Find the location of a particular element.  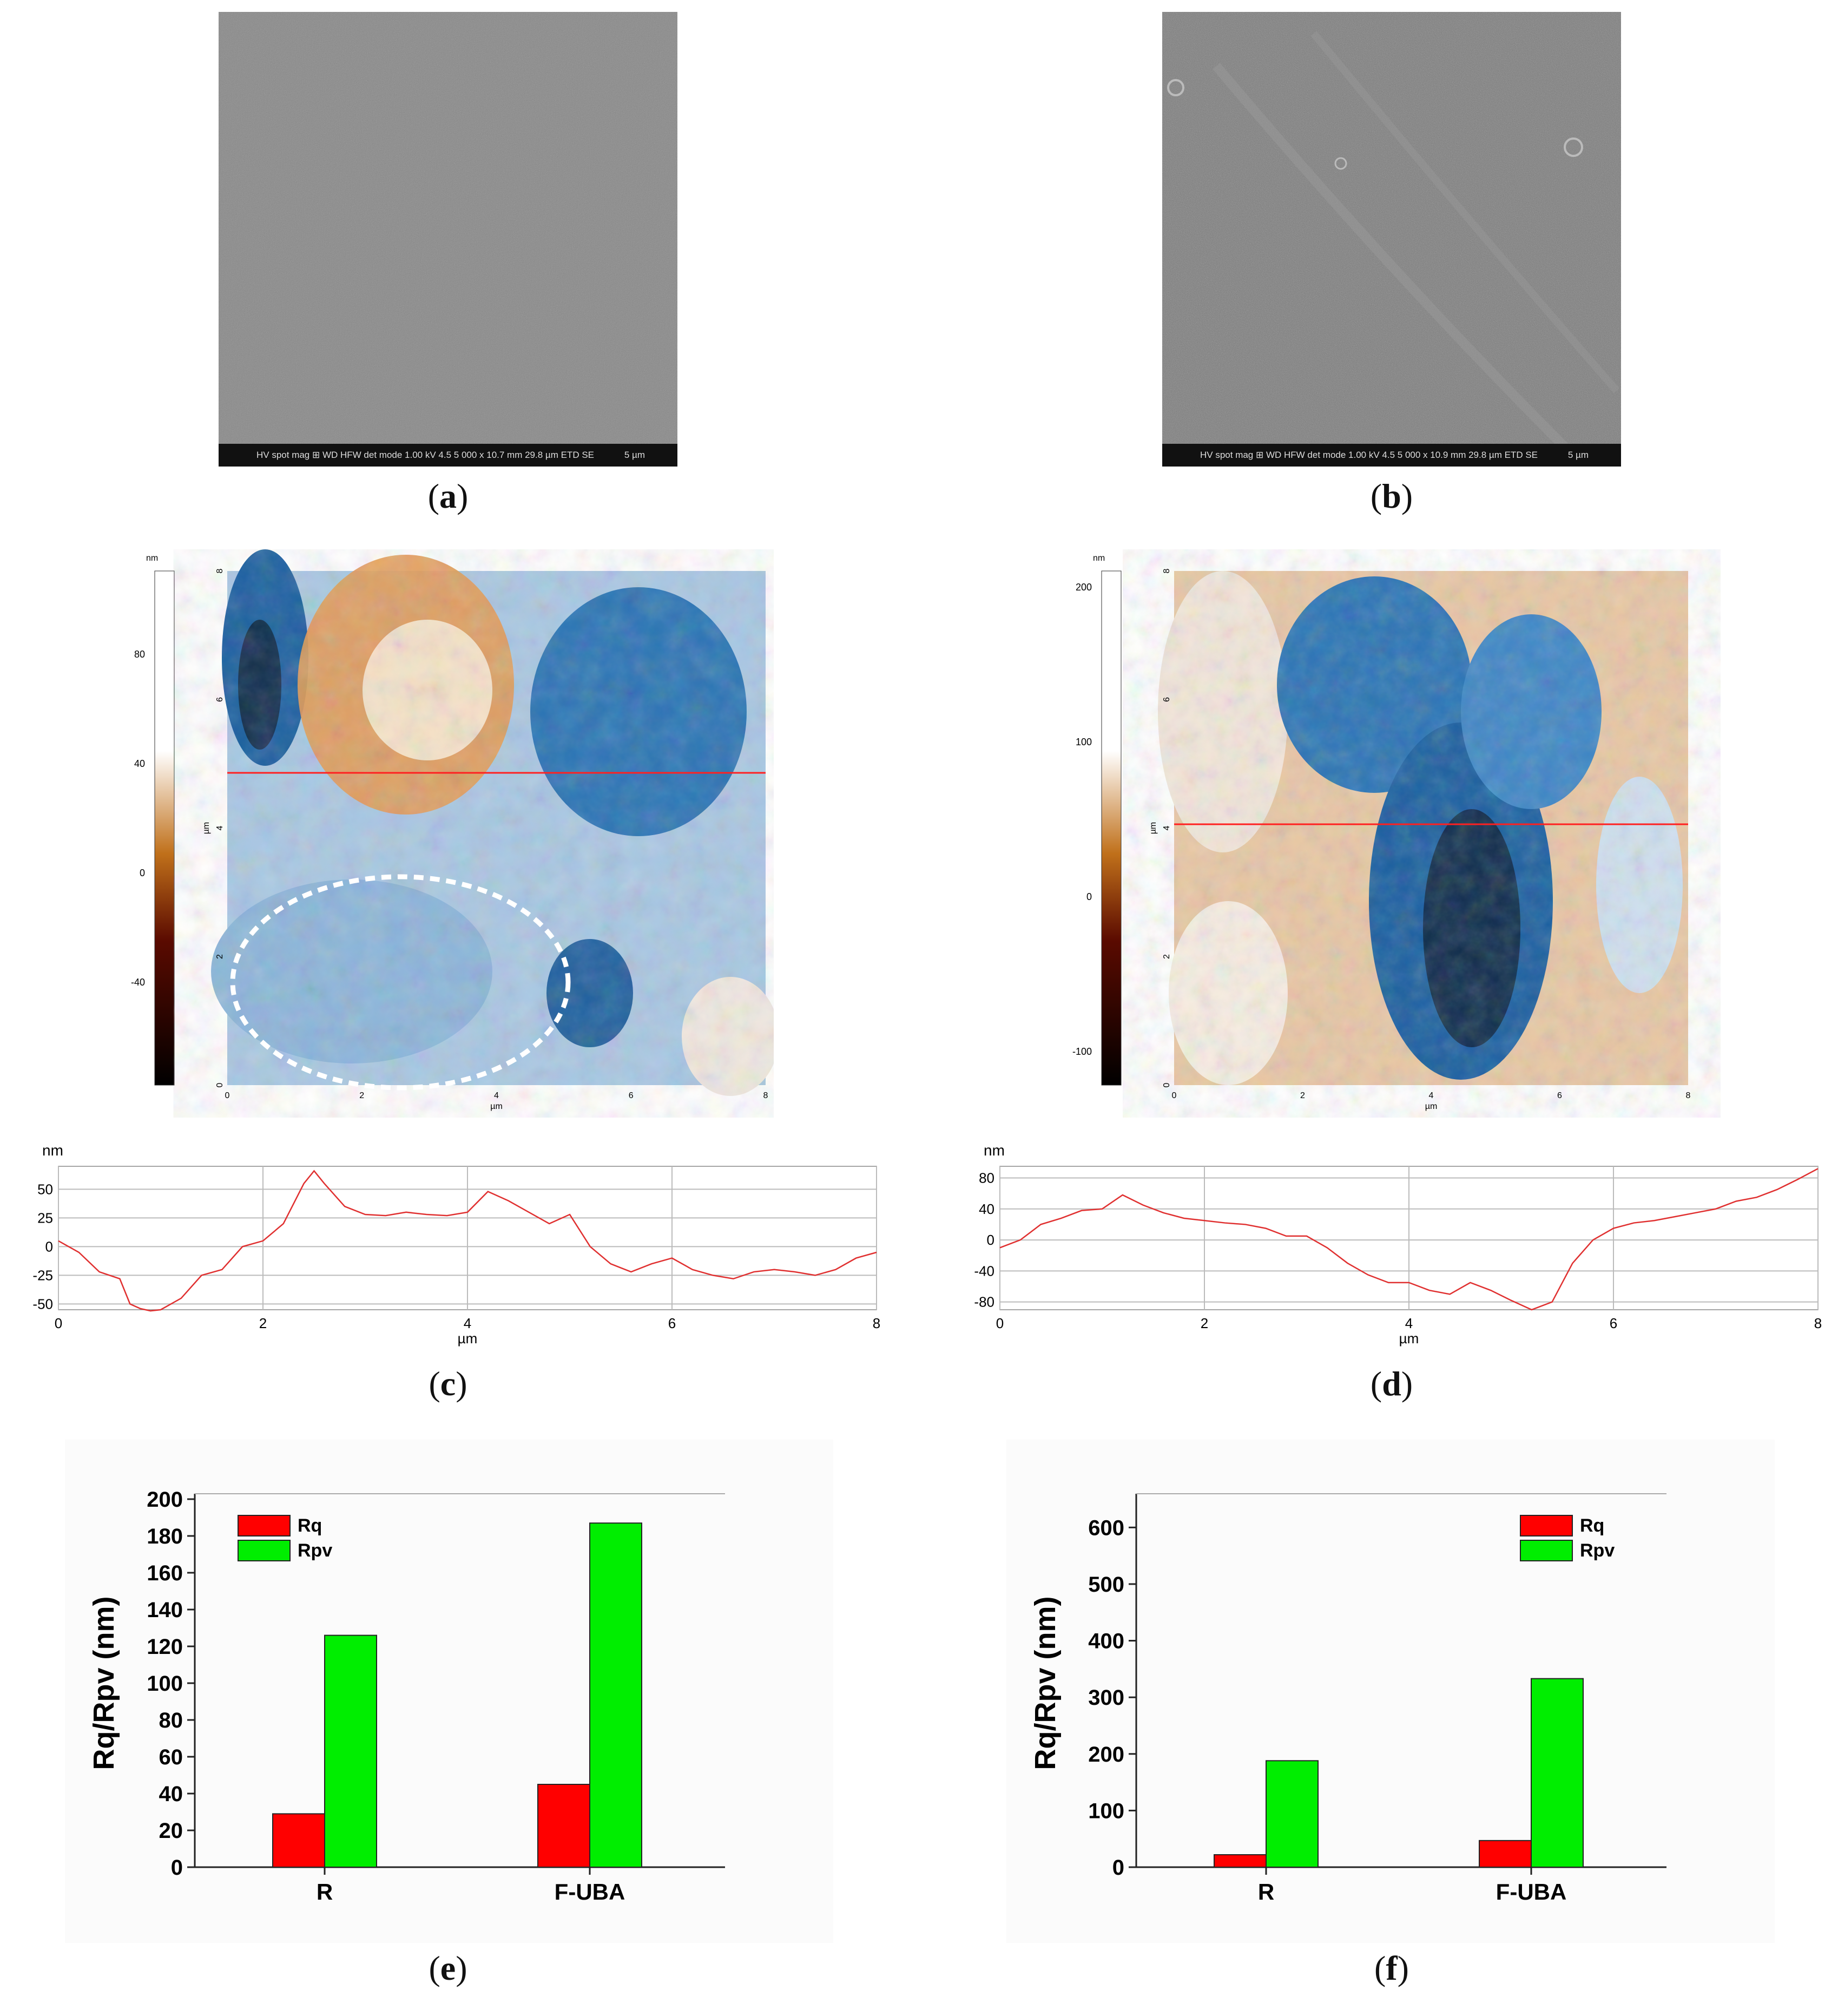

profile-xlabel: µm is located at coordinates (468, 1338).